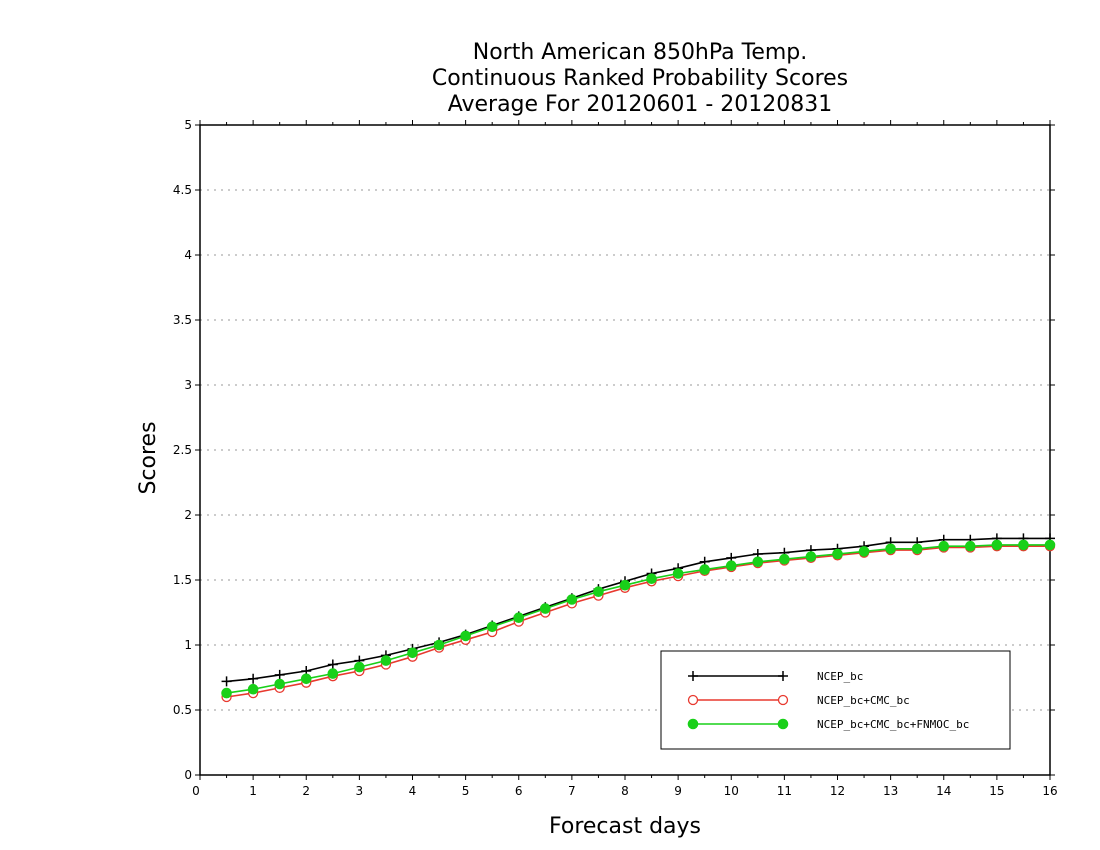 The width and height of the screenshot is (1100, 850). Describe the element at coordinates (731, 791) in the screenshot. I see `x-tick-label: 10` at that location.